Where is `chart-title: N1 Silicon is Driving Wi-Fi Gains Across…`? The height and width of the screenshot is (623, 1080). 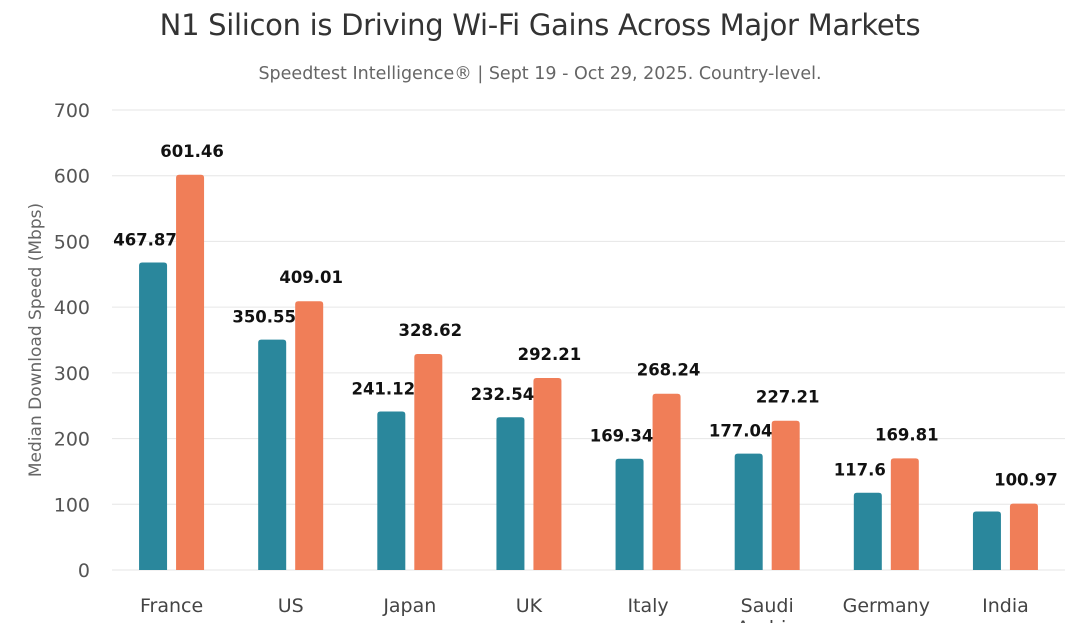
chart-title: N1 Silicon is Driving Wi-Fi Gains Across… is located at coordinates (540, 25).